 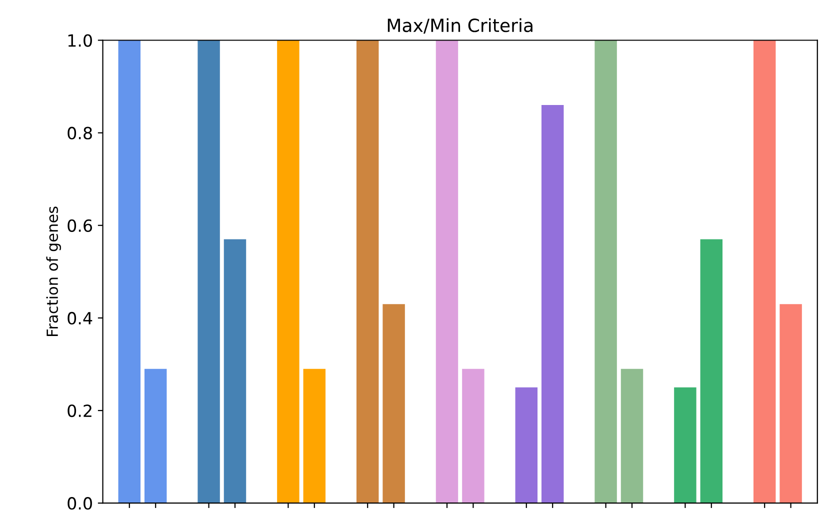 I want to click on y-tick-label: 0.4, so click(x=80, y=318).